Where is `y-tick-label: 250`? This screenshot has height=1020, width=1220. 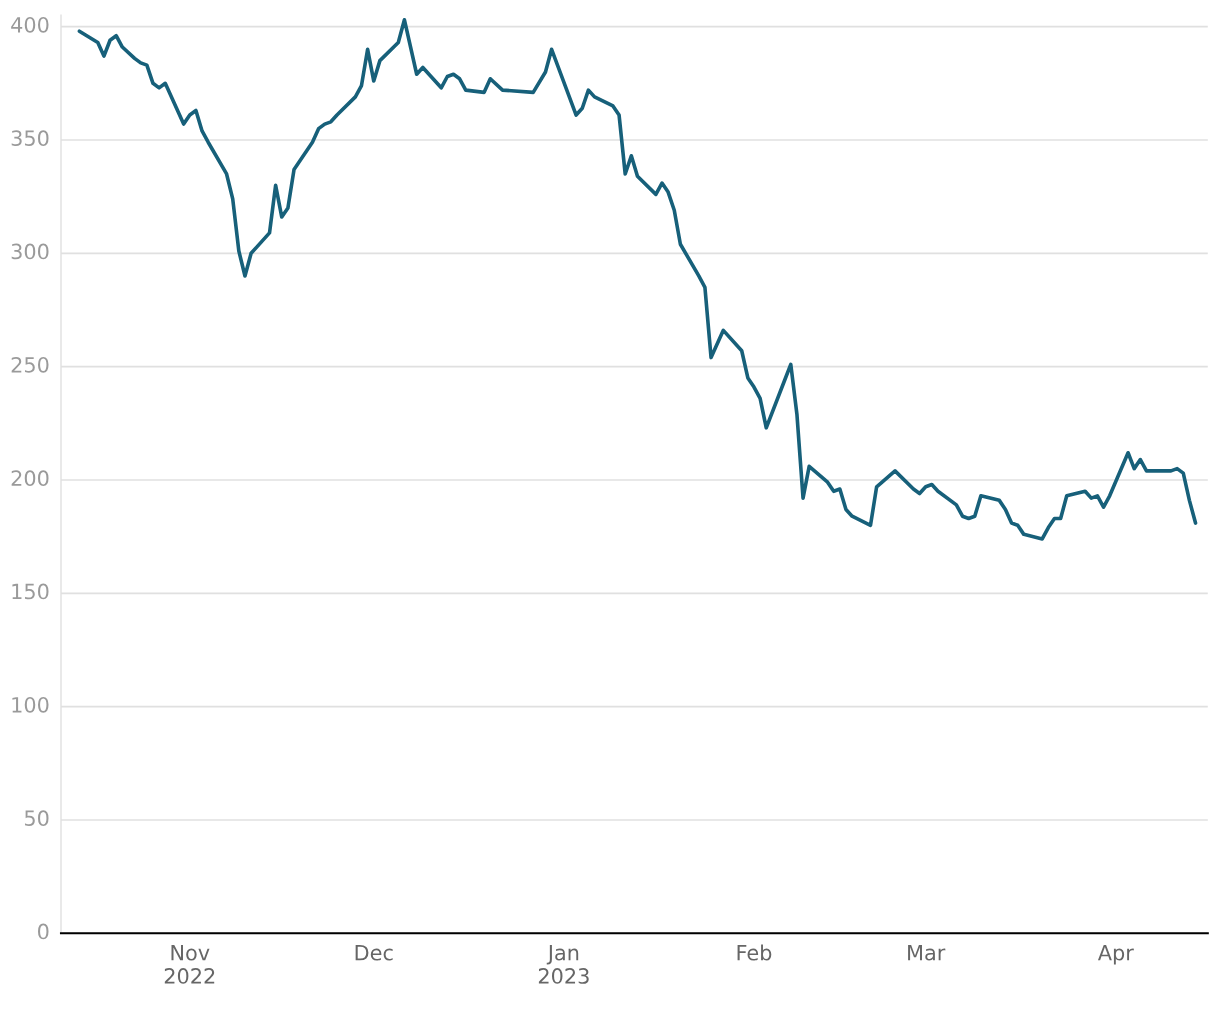
y-tick-label: 250 is located at coordinates (30, 364).